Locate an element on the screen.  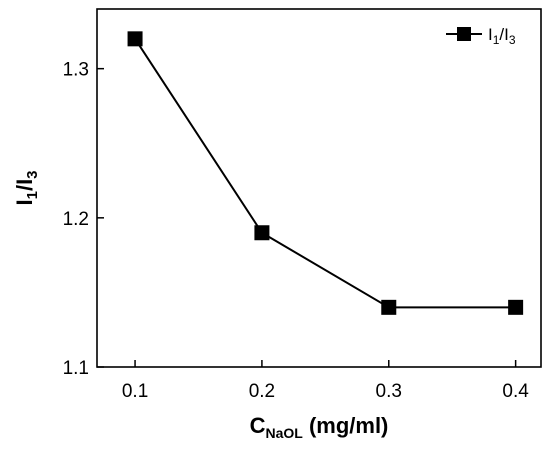
x-tick-label-1: 0.2 is located at coordinates (262, 391).